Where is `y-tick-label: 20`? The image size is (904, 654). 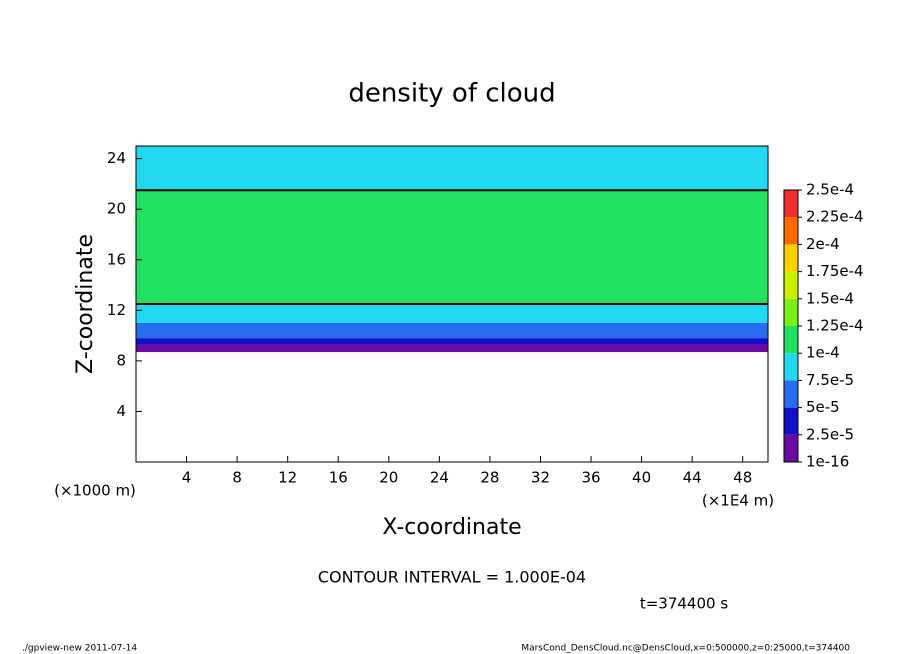 y-tick-label: 20 is located at coordinates (116, 209).